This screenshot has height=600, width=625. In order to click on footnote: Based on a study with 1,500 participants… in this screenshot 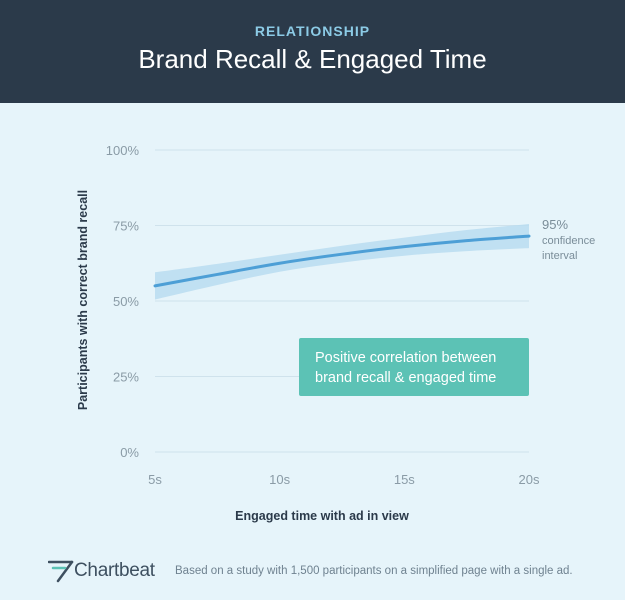, I will do `click(374, 571)`.